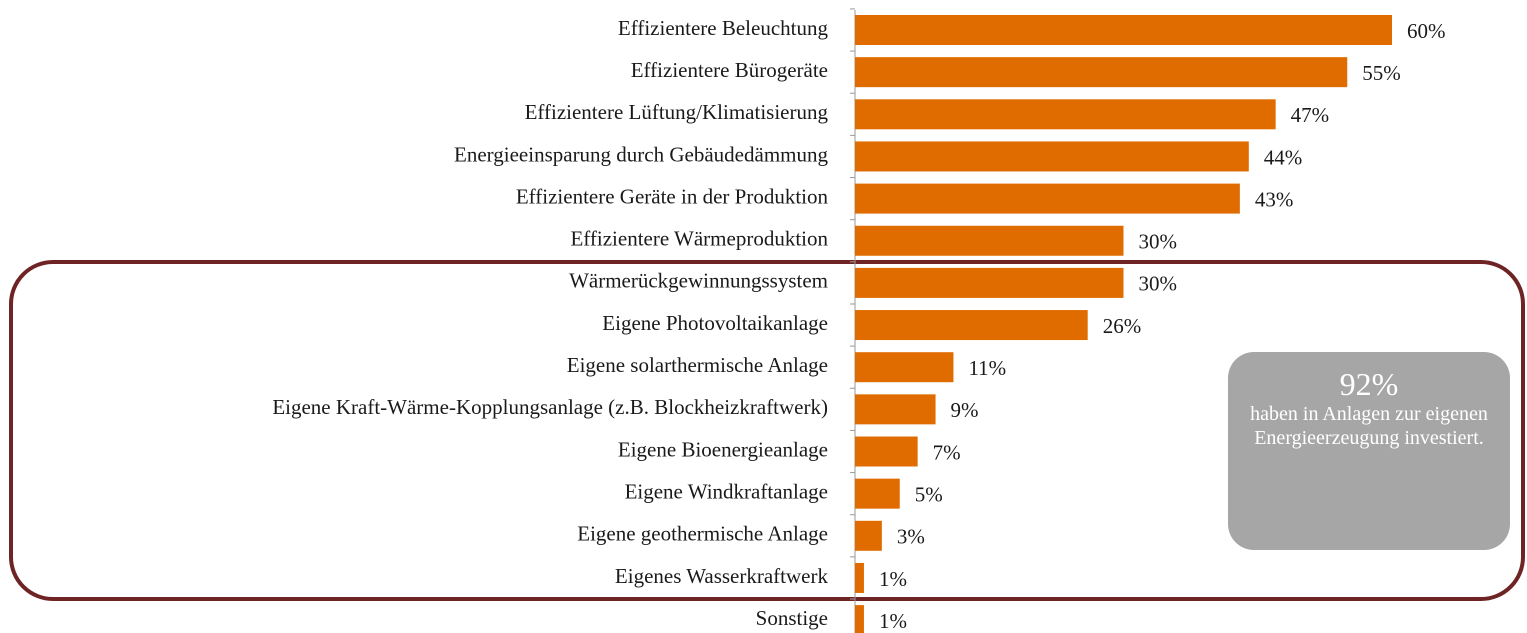 The image size is (1527, 633). I want to click on category-label: Effizientere Beleuchtung, so click(723, 28).